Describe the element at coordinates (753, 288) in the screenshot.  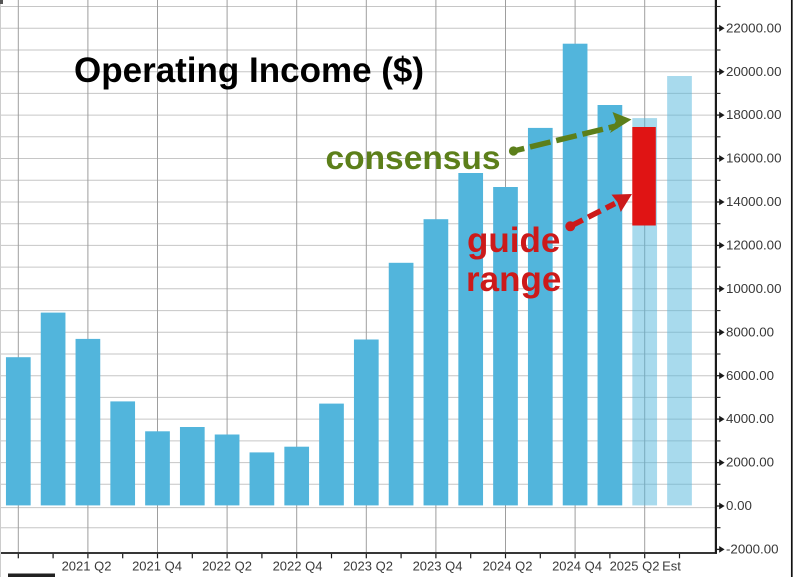
I see `svg-text: 10000.00` at that location.